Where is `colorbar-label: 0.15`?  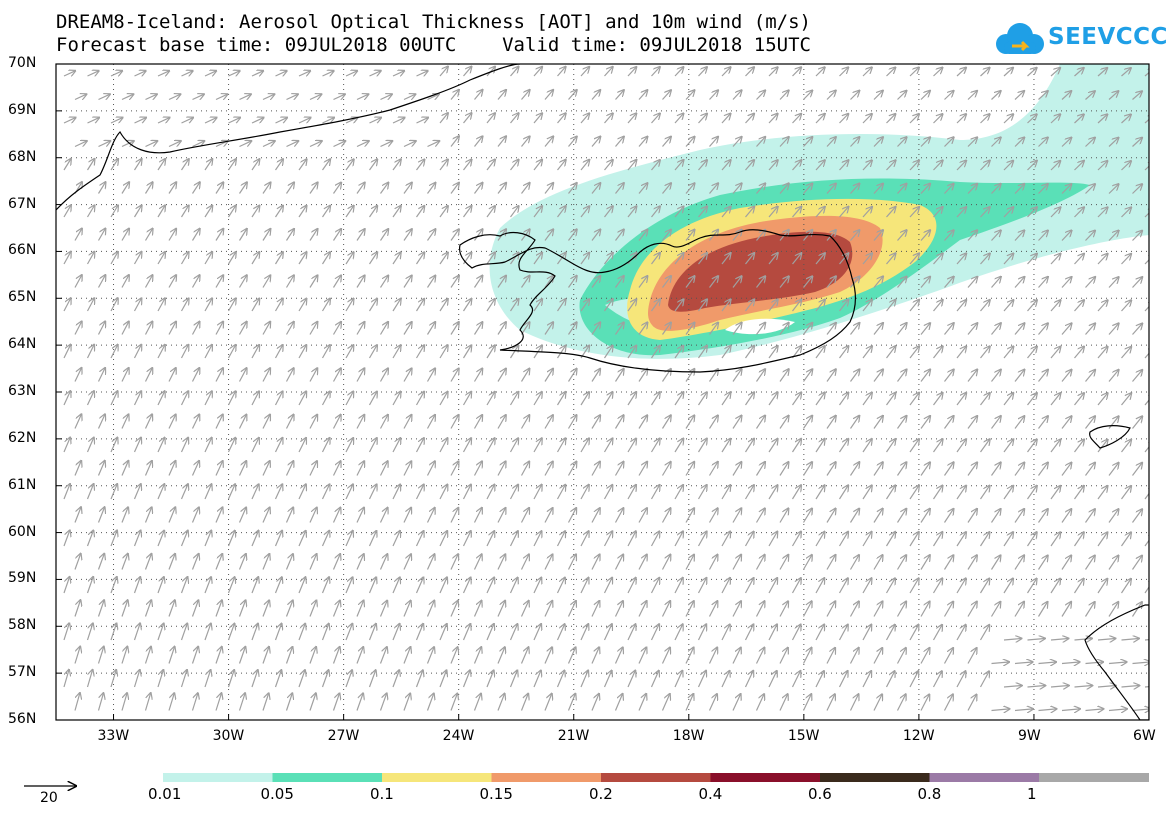 colorbar-label: 0.15 is located at coordinates (496, 794).